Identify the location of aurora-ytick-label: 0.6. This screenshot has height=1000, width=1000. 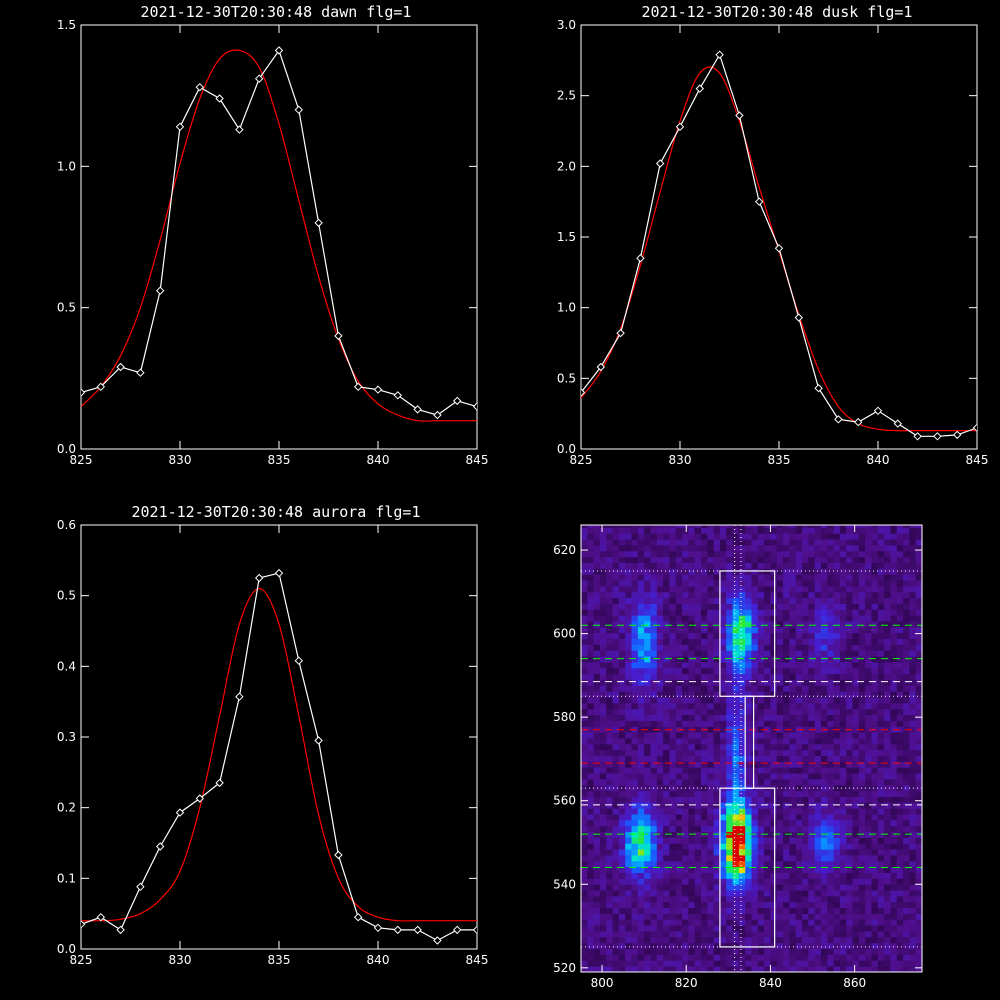
(66, 525).